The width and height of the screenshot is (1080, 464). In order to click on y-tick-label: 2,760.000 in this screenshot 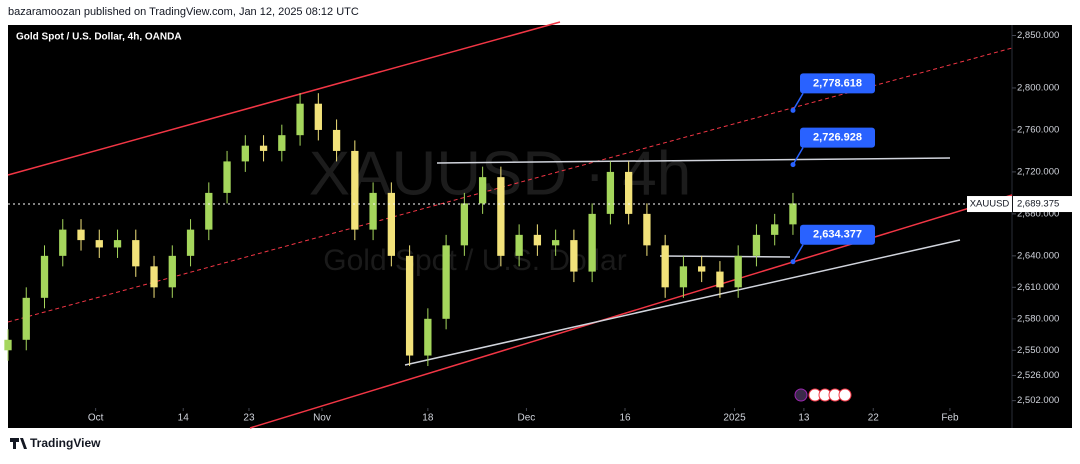, I will do `click(1038, 129)`.